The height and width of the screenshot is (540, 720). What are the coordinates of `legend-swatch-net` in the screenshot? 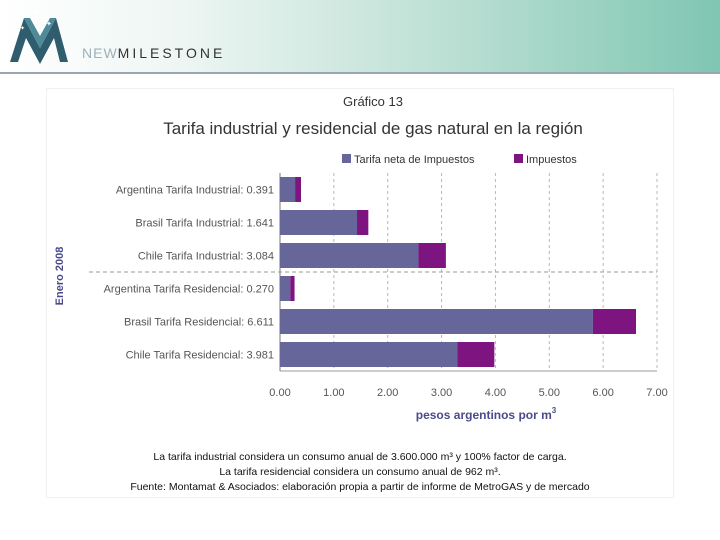 It's located at (346, 158).